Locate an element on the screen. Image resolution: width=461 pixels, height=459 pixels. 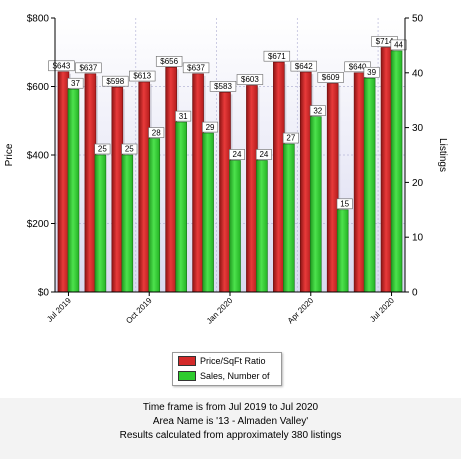
data-label-price: $637 is located at coordinates (88, 68).